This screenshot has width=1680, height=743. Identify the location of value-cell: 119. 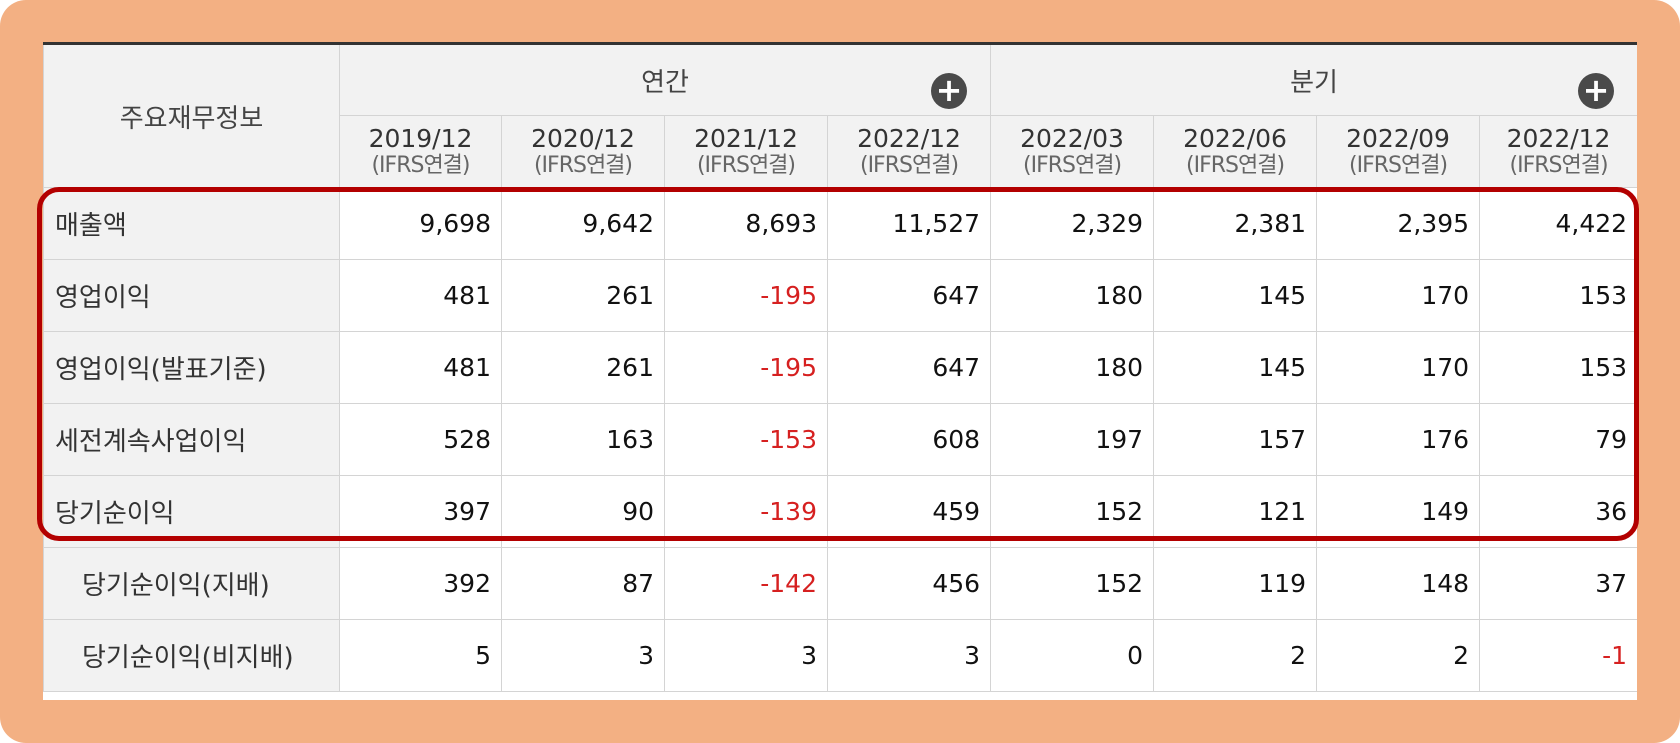
(1235, 583).